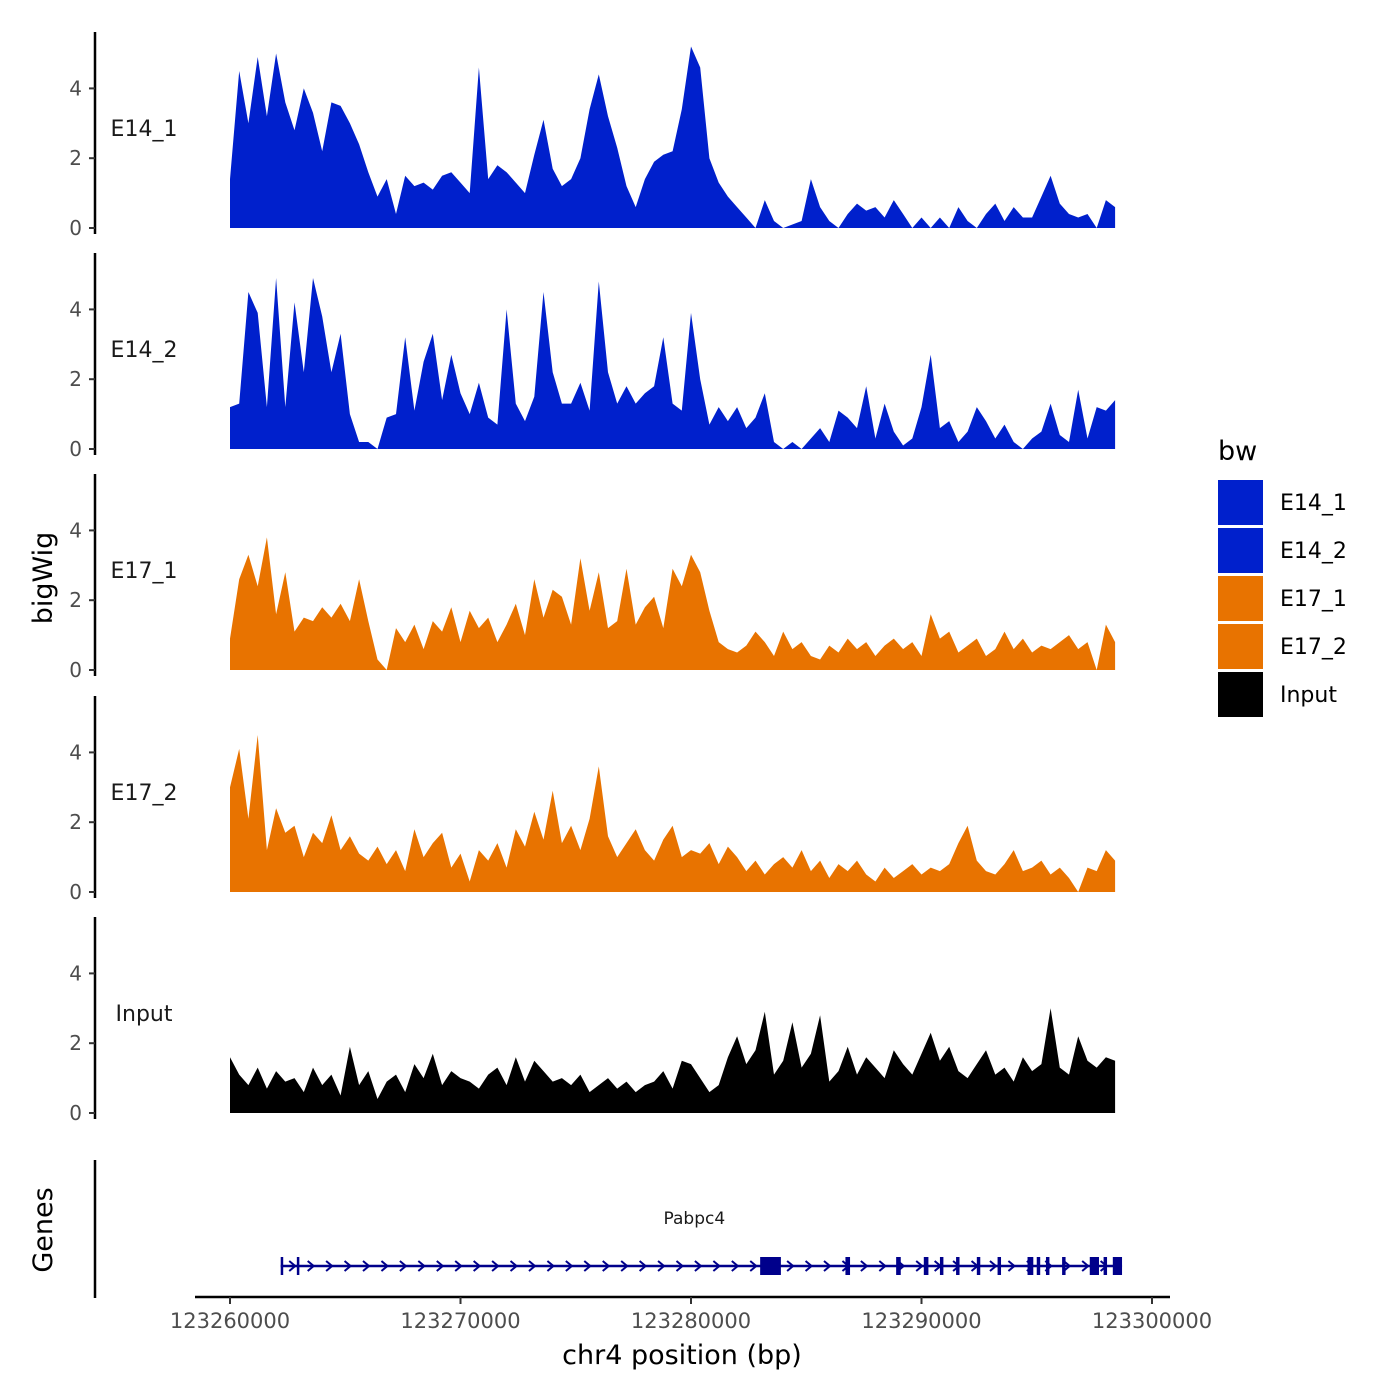 This screenshot has height=1400, width=1400. I want to click on x-tick-label-123290000: 123290000, so click(921, 1321).